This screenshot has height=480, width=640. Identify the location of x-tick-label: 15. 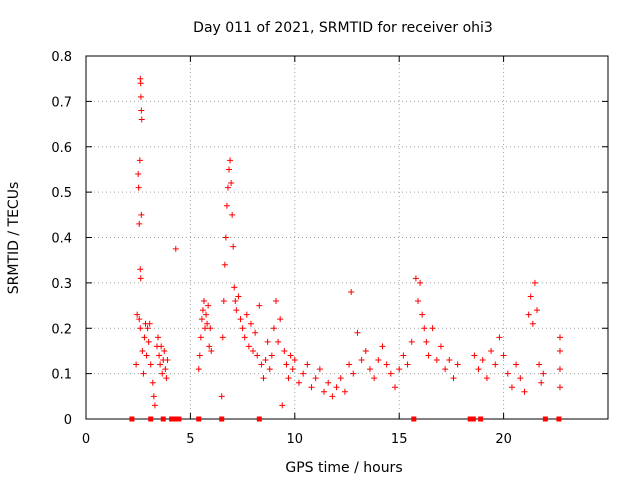
(399, 439).